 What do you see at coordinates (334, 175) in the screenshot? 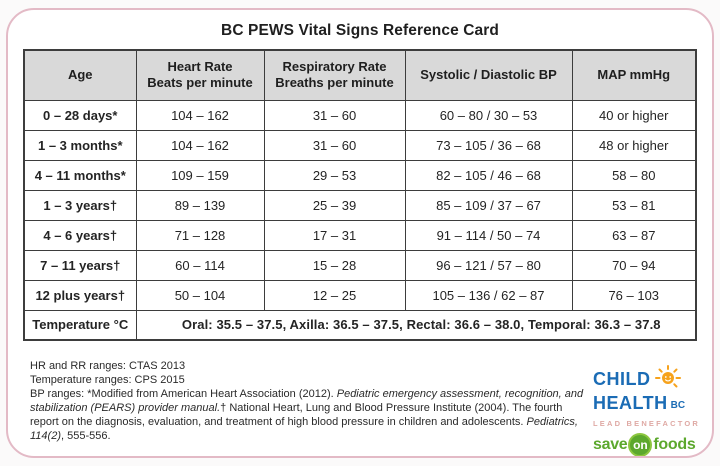
I see `respiratory-rate-cell: 29 – 53` at bounding box center [334, 175].